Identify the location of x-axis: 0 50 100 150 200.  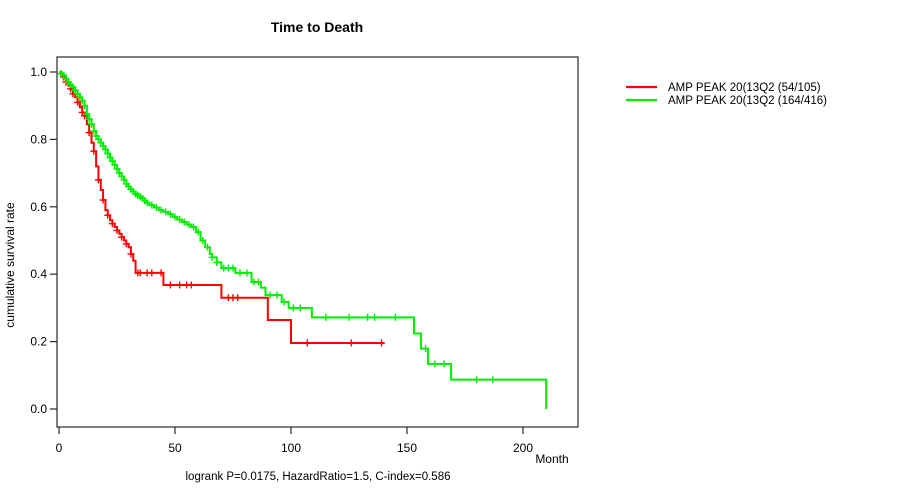
(294, 441).